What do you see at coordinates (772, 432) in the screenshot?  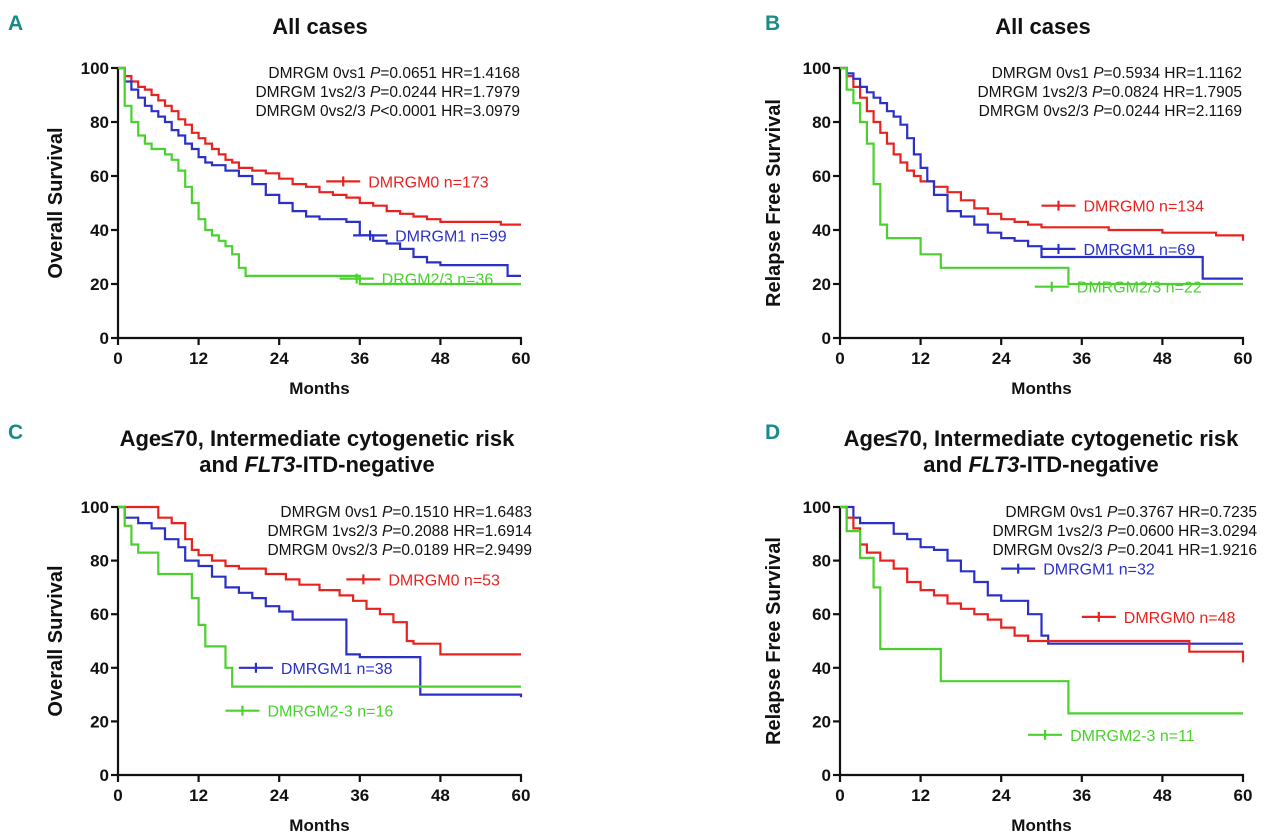 I see `panel-label: D` at bounding box center [772, 432].